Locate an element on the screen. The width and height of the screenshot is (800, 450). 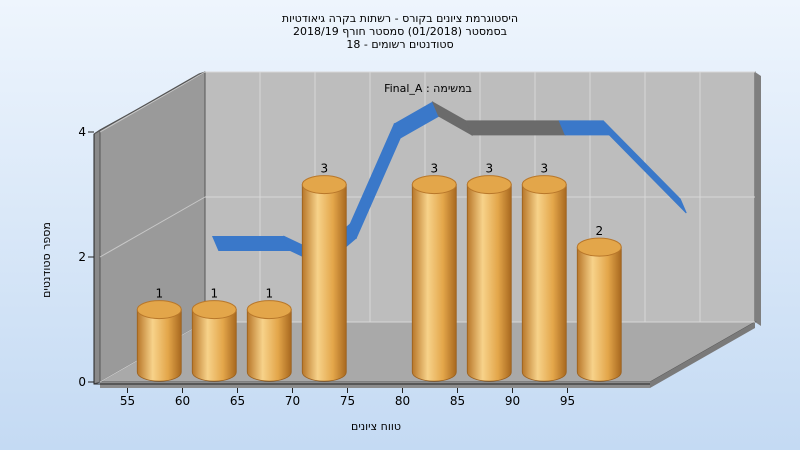
x-tick-label: 65 is located at coordinates (237, 401).